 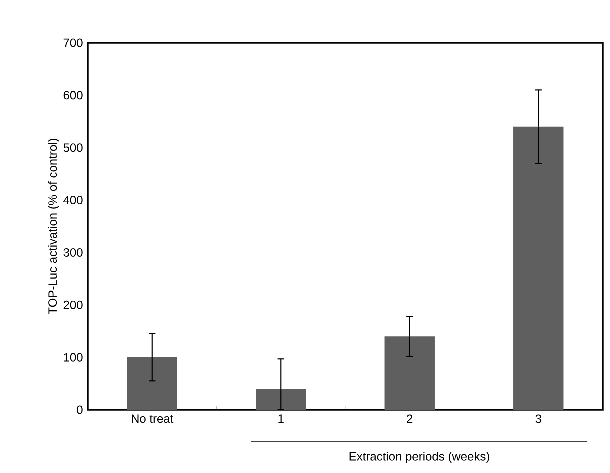 I want to click on x-tick-label: No treat, so click(x=153, y=419).